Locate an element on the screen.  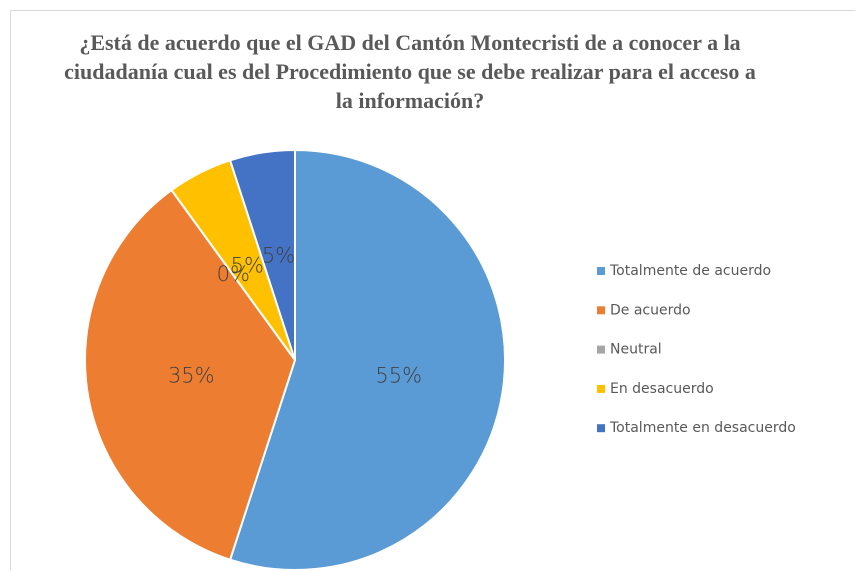
pie-slice is located at coordinates (262, 254).